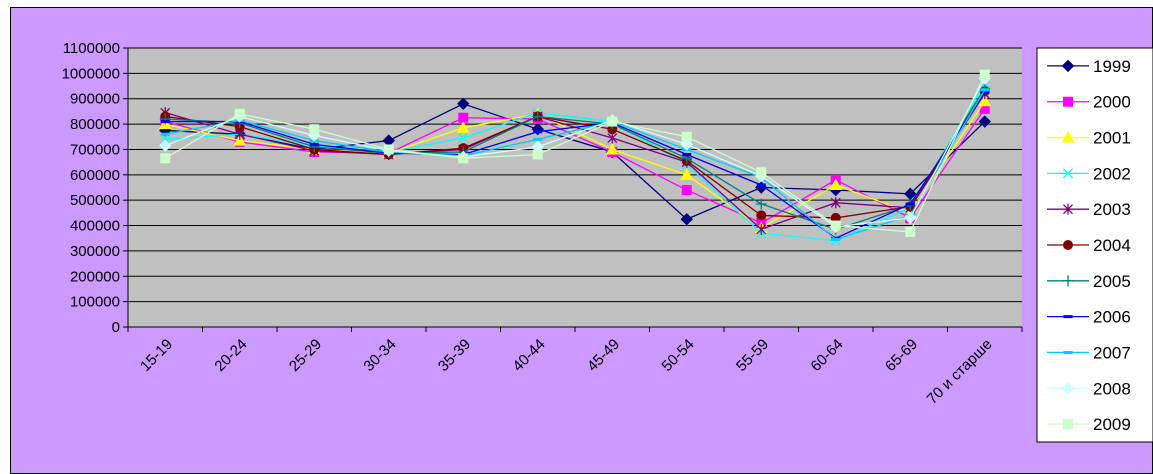  Describe the element at coordinates (1089, 66) in the screenshot. I see `legend-item: 1999` at that location.